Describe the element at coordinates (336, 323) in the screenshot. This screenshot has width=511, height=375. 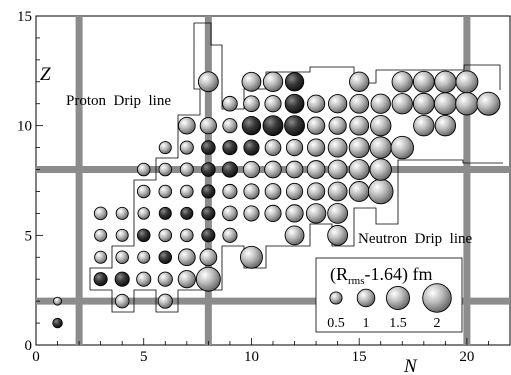
I see `legend-label: 0.5` at that location.